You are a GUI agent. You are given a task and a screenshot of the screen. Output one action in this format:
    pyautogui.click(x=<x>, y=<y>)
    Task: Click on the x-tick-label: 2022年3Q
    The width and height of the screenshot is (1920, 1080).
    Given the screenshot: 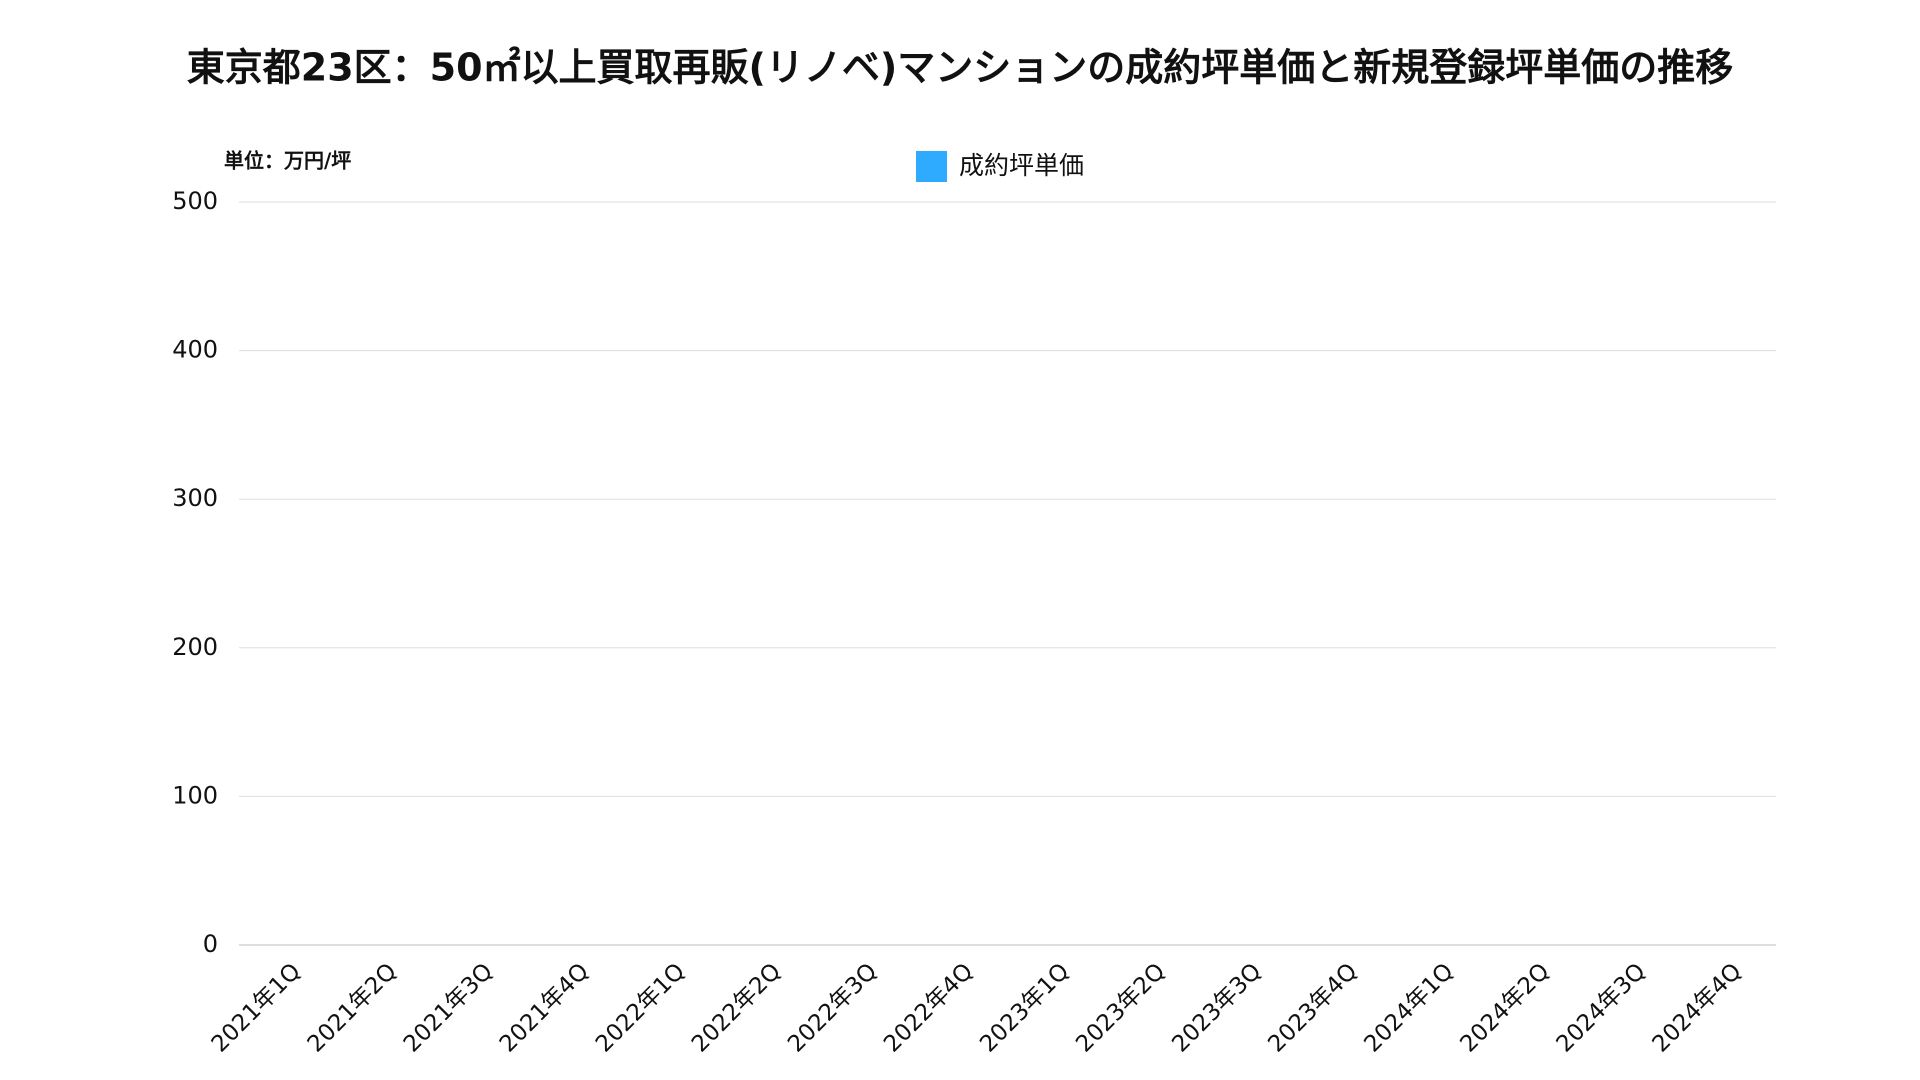 What is the action you would take?
    pyautogui.click(x=832, y=1007)
    